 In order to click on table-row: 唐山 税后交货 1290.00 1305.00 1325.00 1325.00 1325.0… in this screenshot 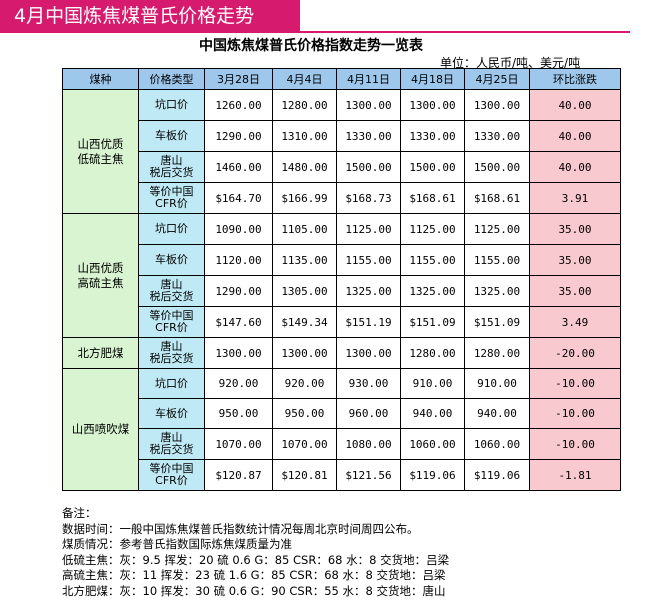, I will do `click(342, 291)`.